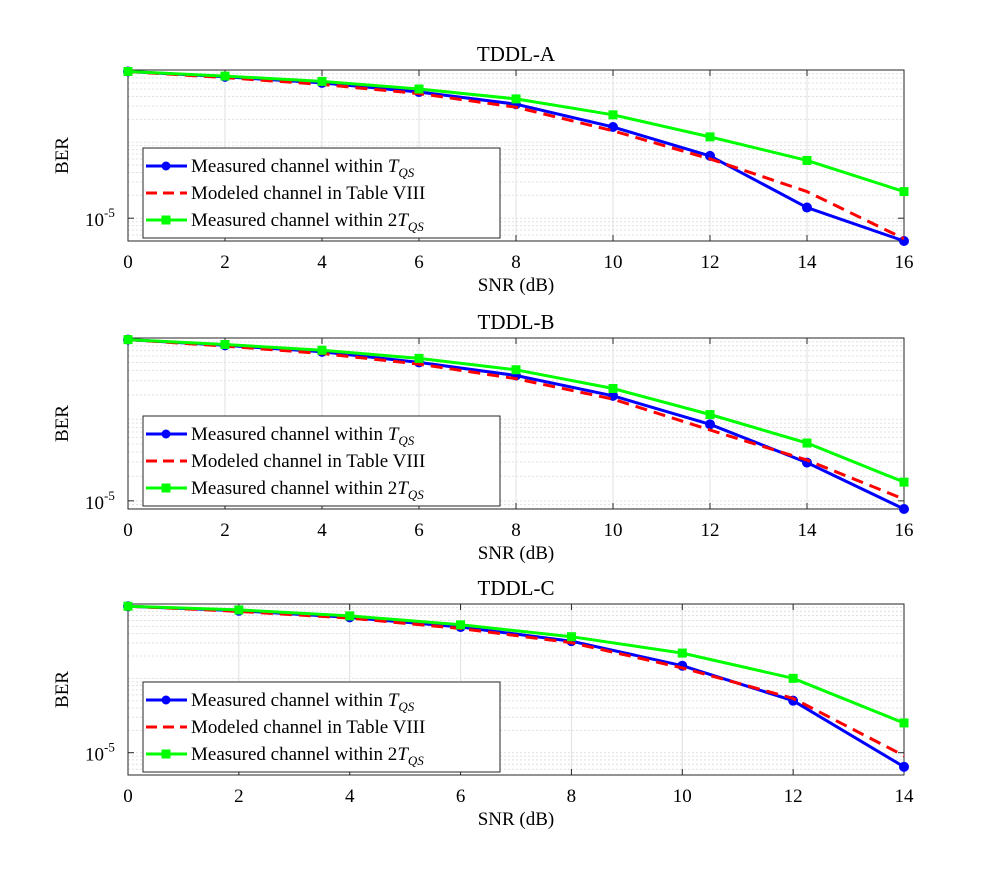 The image size is (997, 889). Describe the element at coordinates (904, 262) in the screenshot. I see `x-tick-label: 16` at that location.